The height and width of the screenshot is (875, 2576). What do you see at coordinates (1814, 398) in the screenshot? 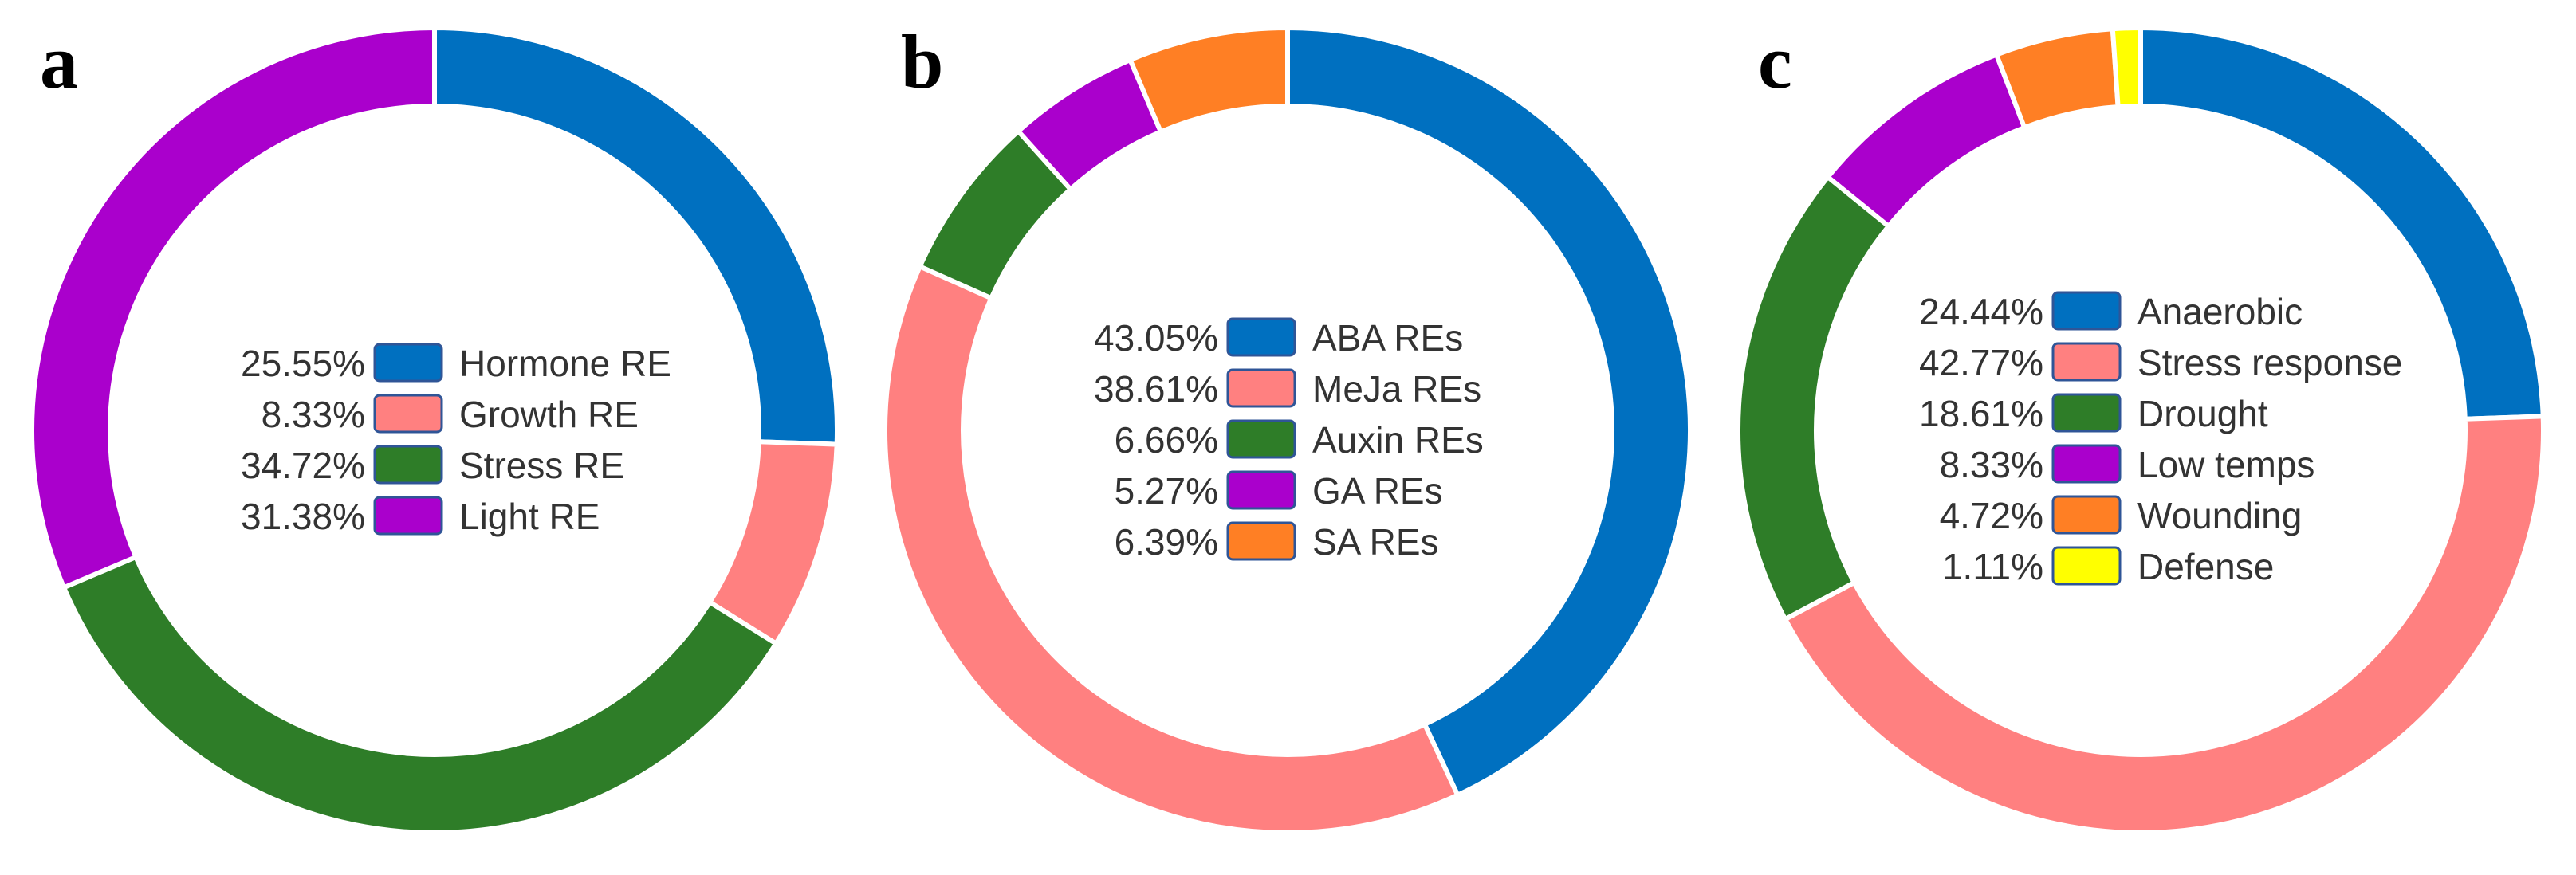
I see `slice-drought` at bounding box center [1814, 398].